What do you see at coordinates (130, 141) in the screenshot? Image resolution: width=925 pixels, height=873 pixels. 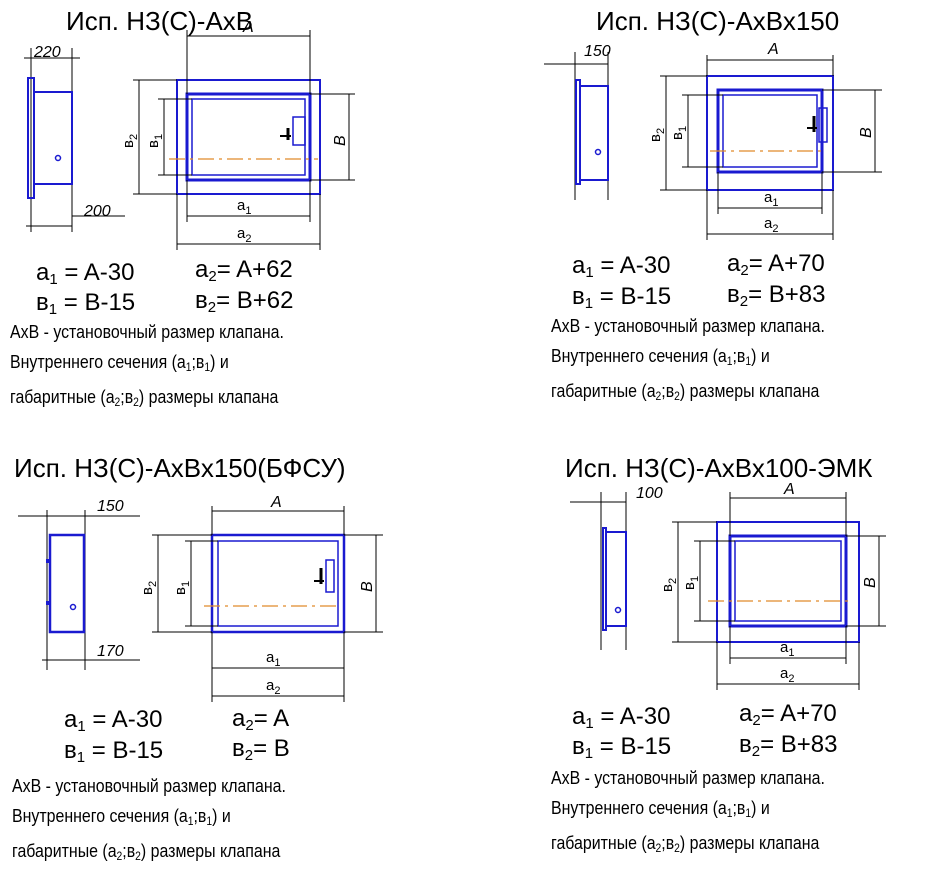 I see `variant-1-dim-b2: в2` at bounding box center [130, 141].